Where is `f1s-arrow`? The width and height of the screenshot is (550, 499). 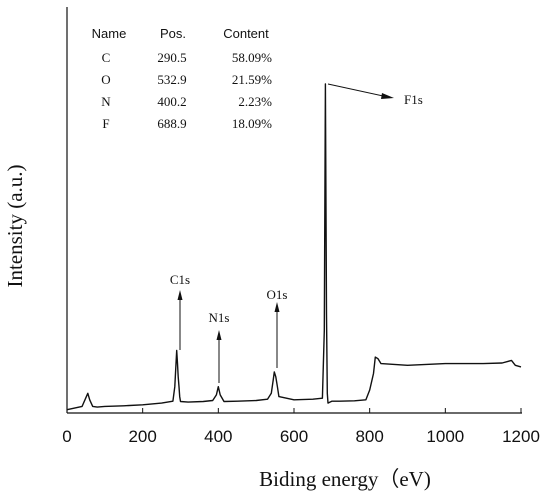
f1s-arrow is located at coordinates (355, 90).